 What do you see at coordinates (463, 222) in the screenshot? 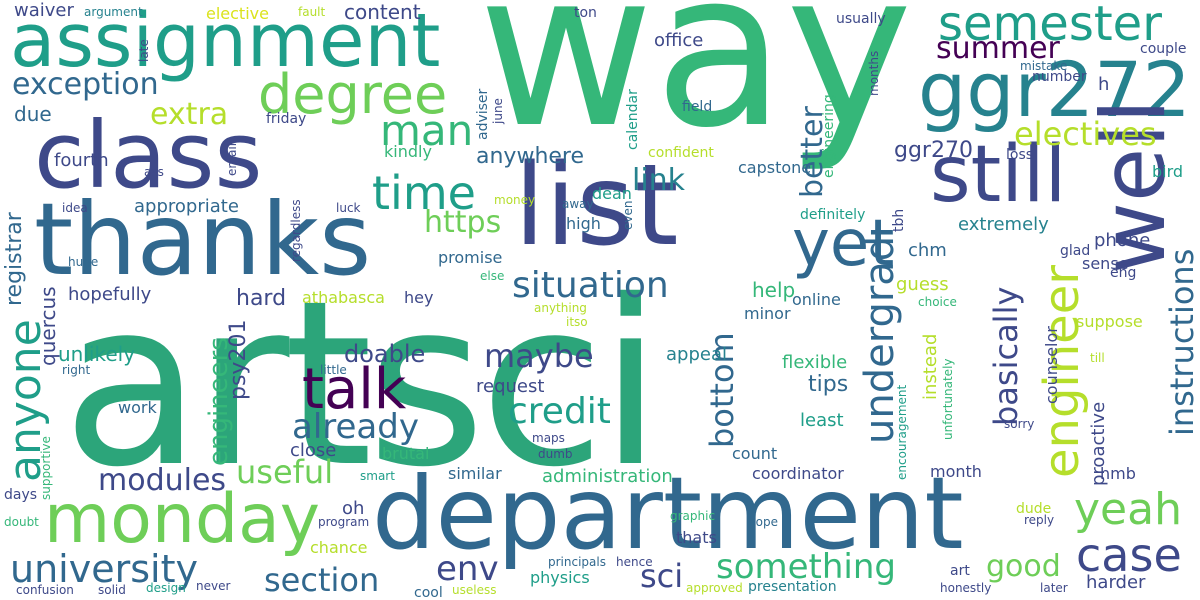
I see `word-https: https` at bounding box center [463, 222].